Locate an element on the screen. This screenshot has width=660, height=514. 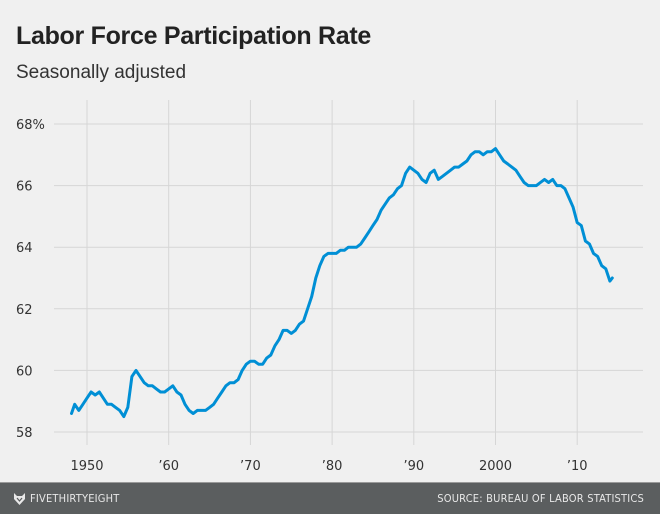
x-tick-label: ’60 is located at coordinates (168, 466).